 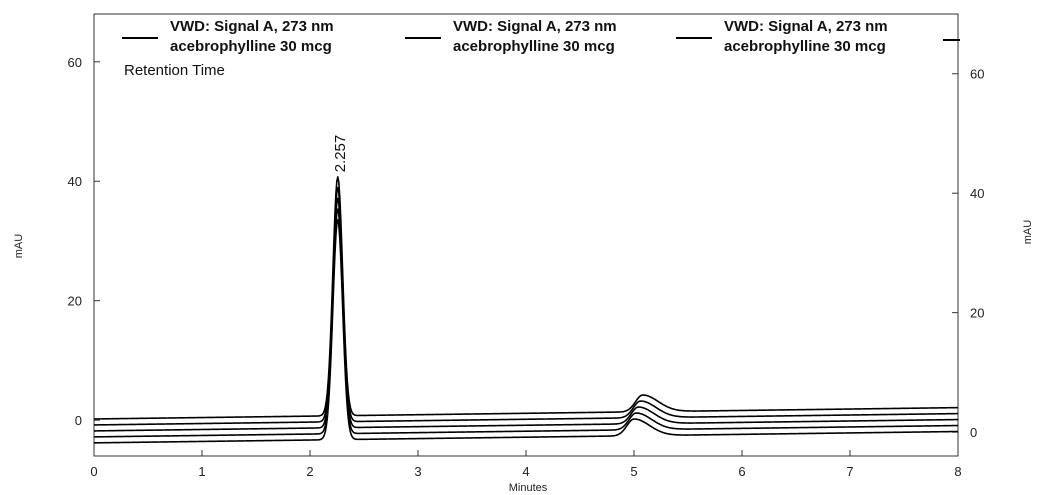 What do you see at coordinates (528, 488) in the screenshot?
I see `x-axis-label: Minutes` at bounding box center [528, 488].